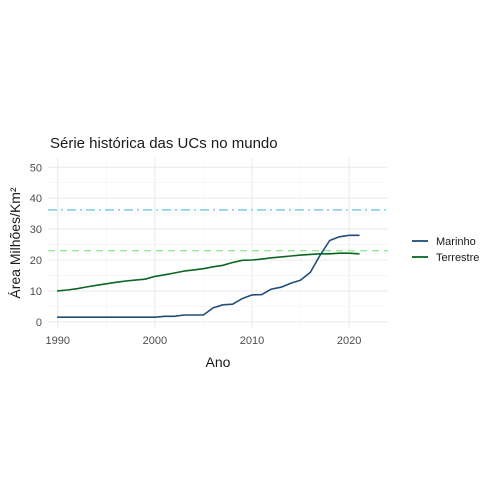 Image resolution: width=504 pixels, height=504 pixels. Describe the element at coordinates (208, 272) in the screenshot. I see `series-line-terrestre` at that location.